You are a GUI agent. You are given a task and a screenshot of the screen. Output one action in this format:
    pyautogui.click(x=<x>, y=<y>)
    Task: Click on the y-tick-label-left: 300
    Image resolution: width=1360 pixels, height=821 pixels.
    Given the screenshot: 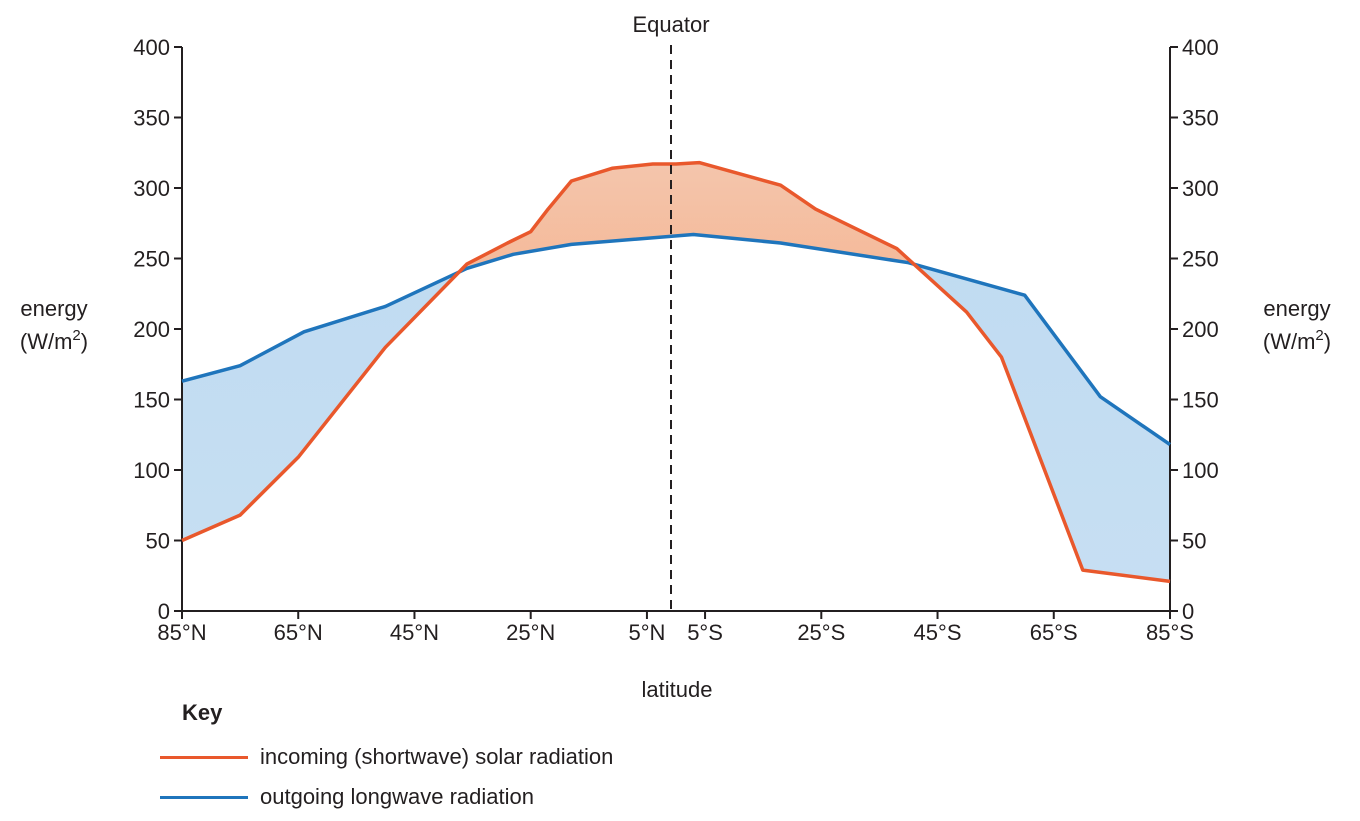 What is the action you would take?
    pyautogui.click(x=151, y=188)
    